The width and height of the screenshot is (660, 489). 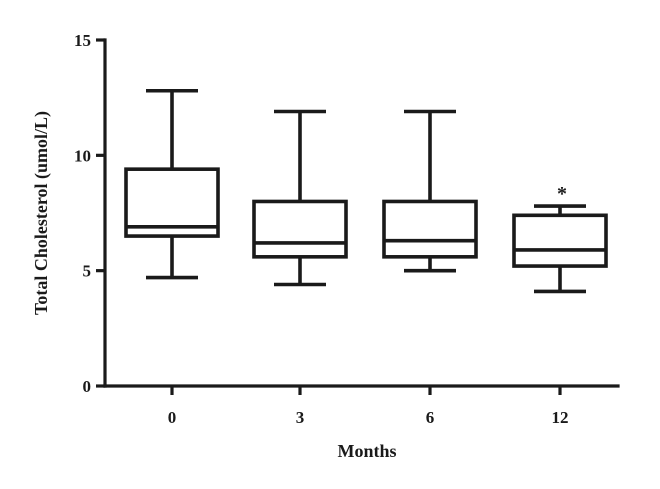 What do you see at coordinates (172, 417) in the screenshot?
I see `x-tick-label: 0` at bounding box center [172, 417].